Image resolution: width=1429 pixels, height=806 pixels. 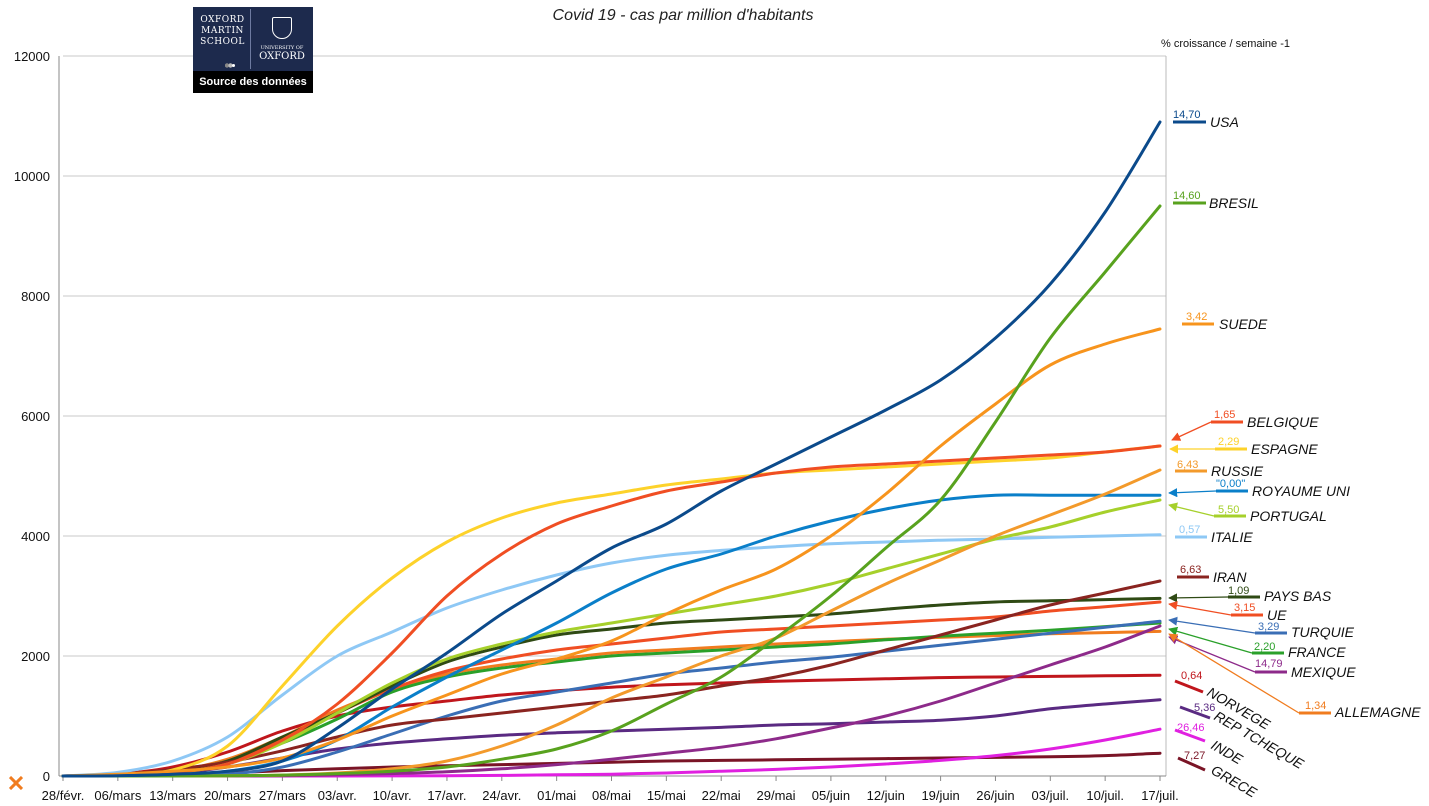 I want to click on anchor-icon, so click(x=16, y=783).